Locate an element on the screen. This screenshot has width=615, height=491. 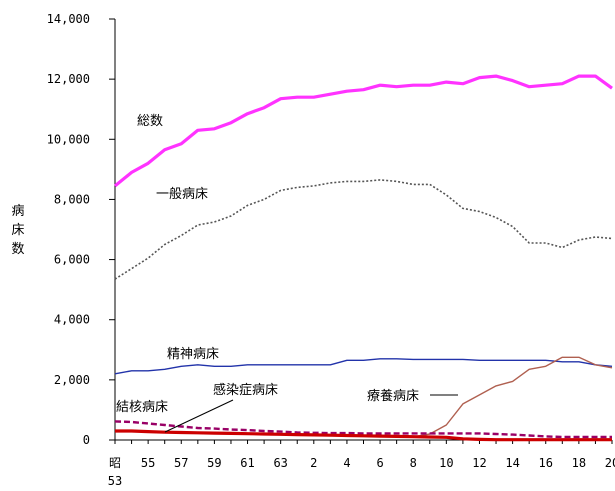
series-label: 結核病床 is located at coordinates (142, 407).